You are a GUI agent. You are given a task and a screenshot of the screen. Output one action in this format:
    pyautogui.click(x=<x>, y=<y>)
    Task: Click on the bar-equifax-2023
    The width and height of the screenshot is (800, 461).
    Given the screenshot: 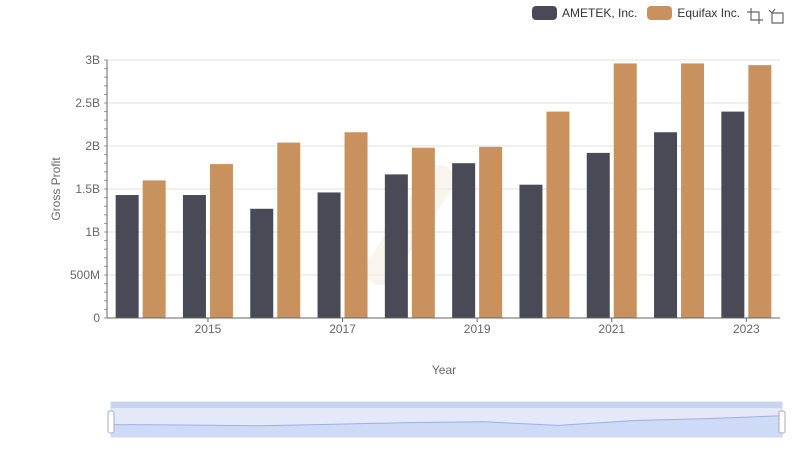 What is the action you would take?
    pyautogui.click(x=760, y=191)
    